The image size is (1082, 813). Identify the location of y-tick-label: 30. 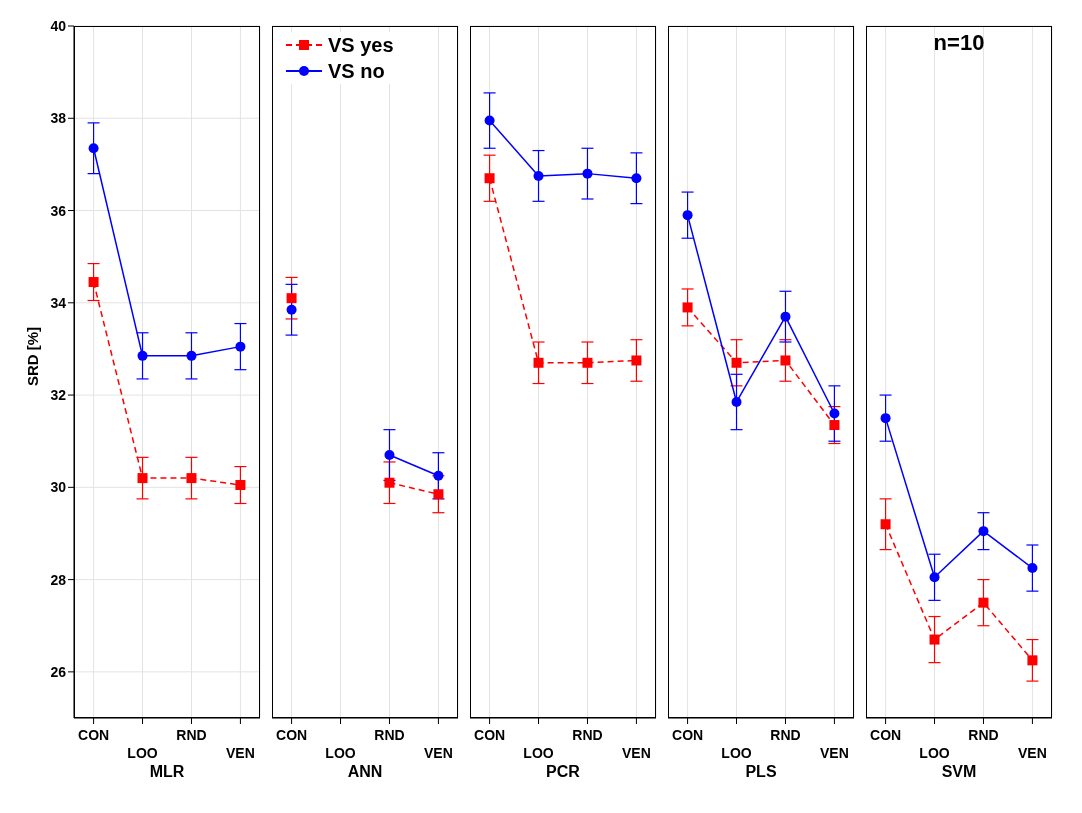
(58, 487).